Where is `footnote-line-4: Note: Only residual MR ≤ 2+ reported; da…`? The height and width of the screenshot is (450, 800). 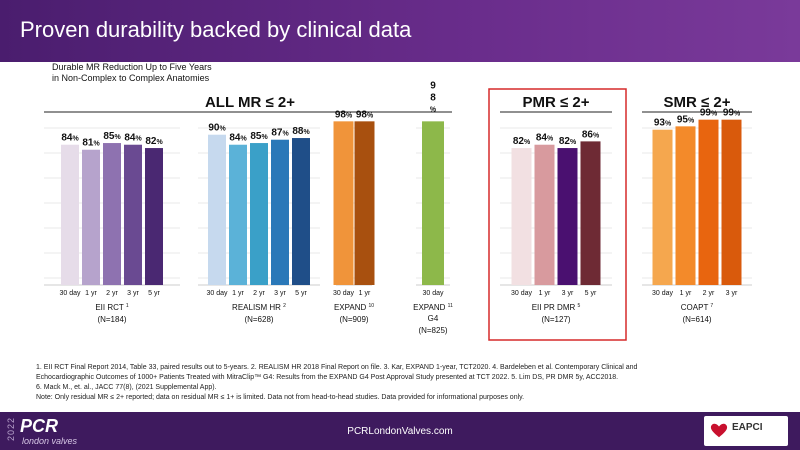
footnote-line-4: Note: Only residual MR ≤ 2+ reported; da… is located at coordinates (280, 397).